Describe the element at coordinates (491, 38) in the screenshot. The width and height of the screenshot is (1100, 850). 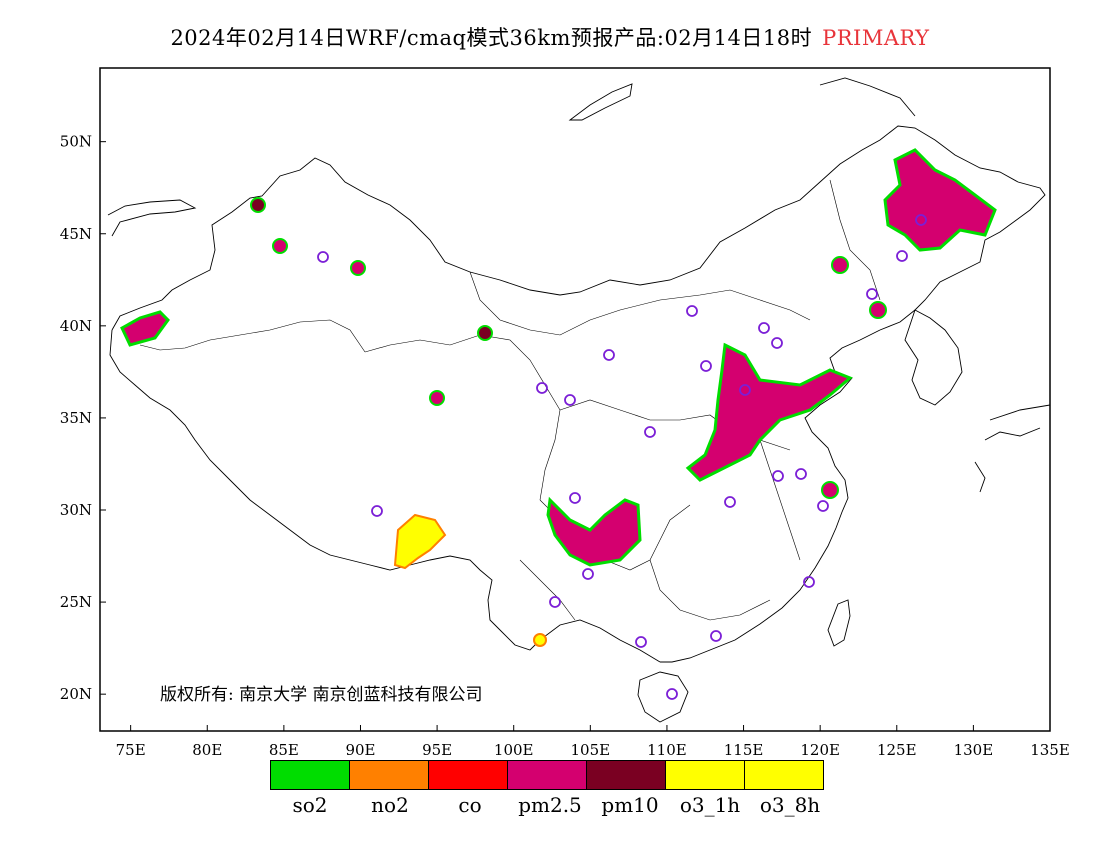
I see `title-text: 2024年02月14日WRF/cmaq模式36km预报产品:02月14日18时` at that location.